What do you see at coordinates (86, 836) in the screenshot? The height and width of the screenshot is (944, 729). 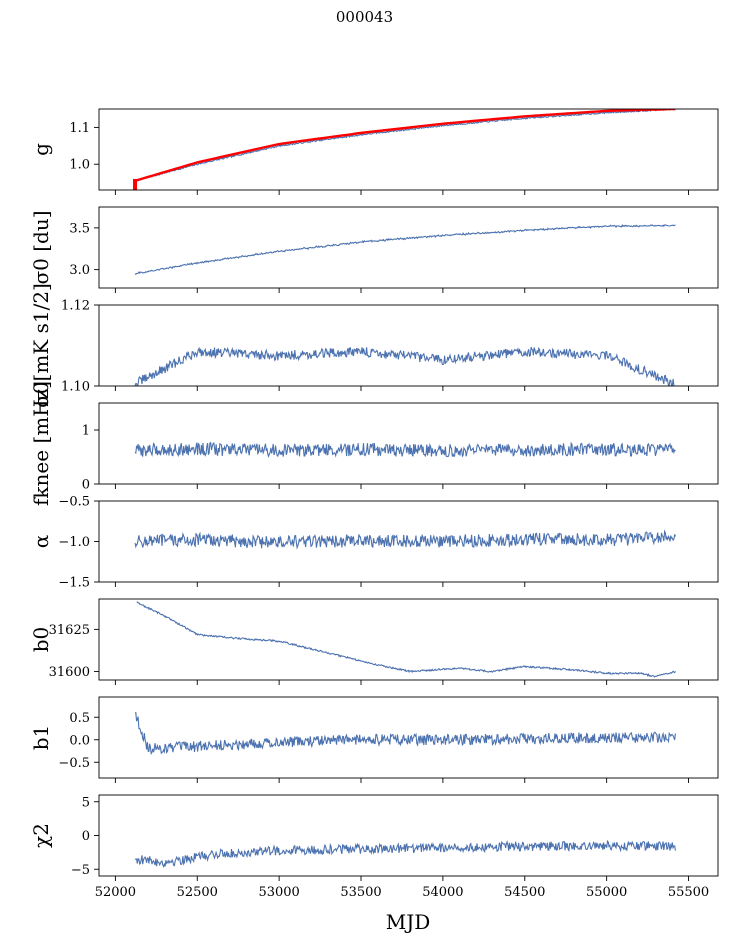 I see `ytick-label-chi2: 0` at bounding box center [86, 836].